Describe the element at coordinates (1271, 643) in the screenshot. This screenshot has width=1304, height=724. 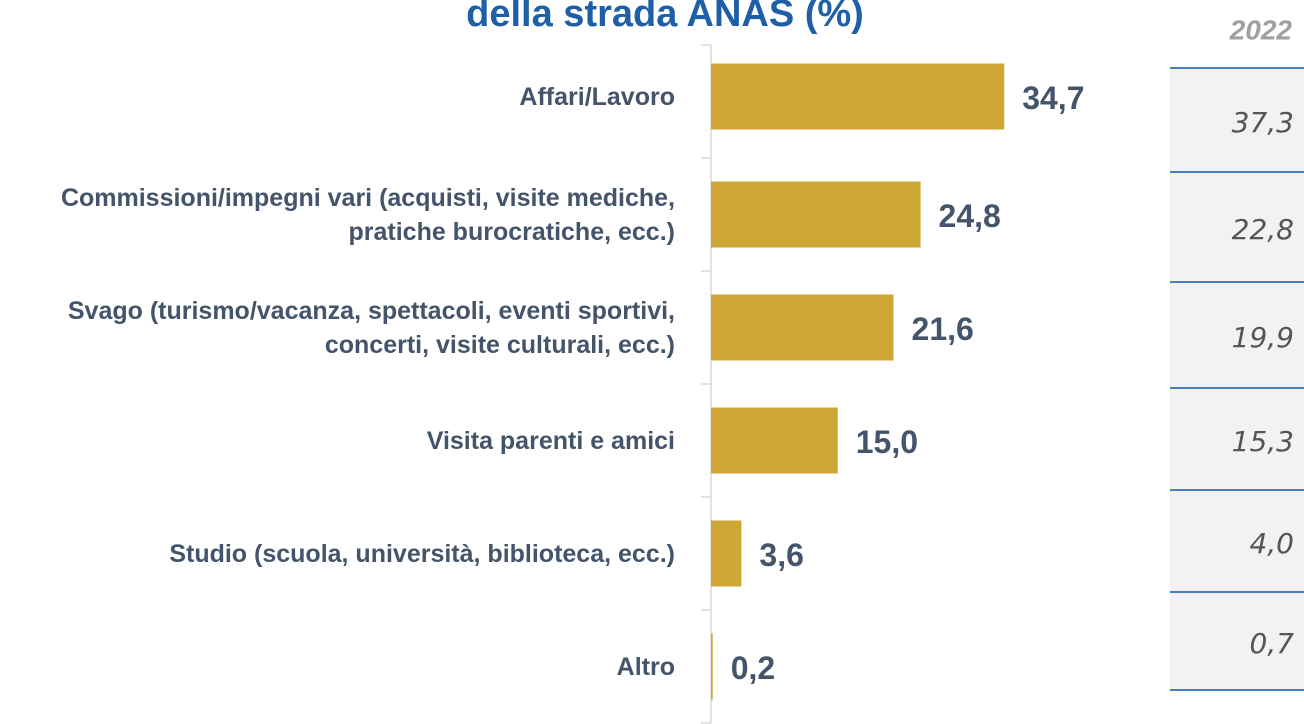
I see `table-value: 0,7` at that location.